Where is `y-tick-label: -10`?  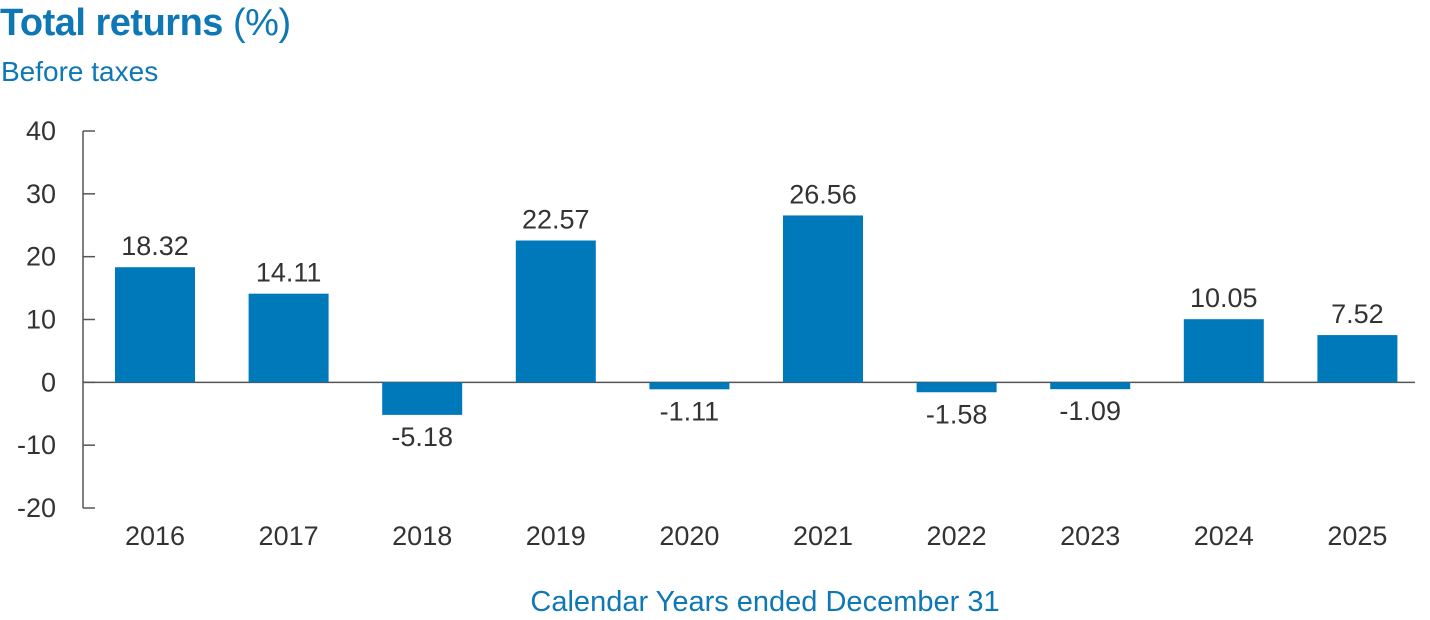
y-tick-label: -10 is located at coordinates (36, 445).